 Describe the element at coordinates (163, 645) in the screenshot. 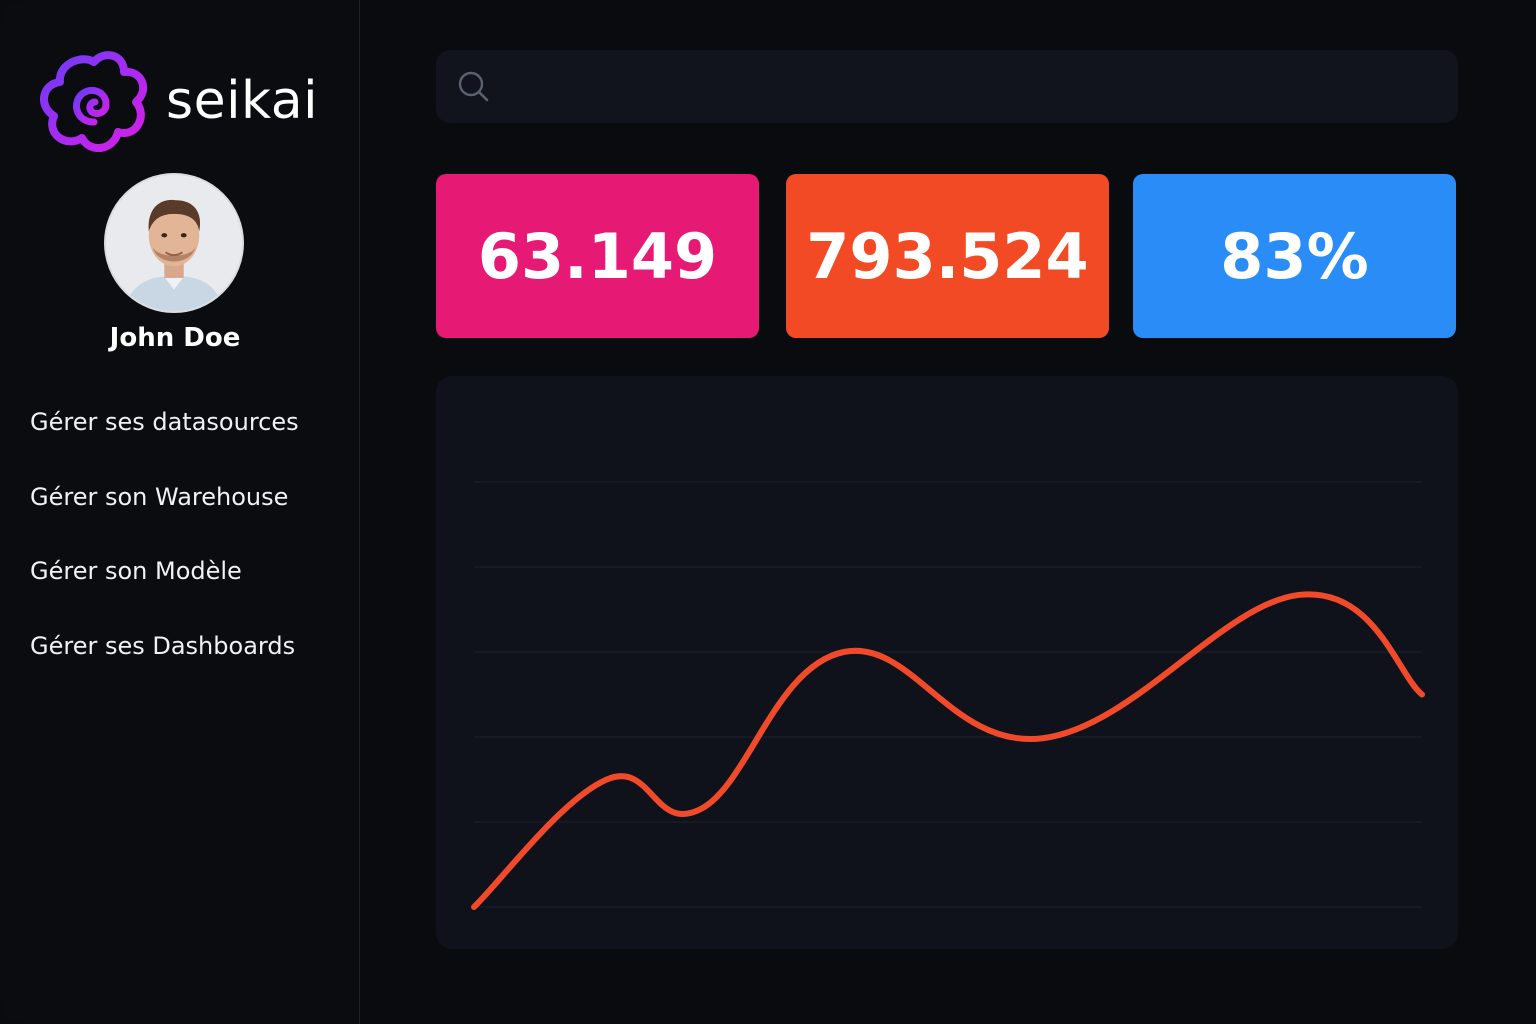

I see `sidebar-item-dashboards: Gérer ses Dashboards` at that location.